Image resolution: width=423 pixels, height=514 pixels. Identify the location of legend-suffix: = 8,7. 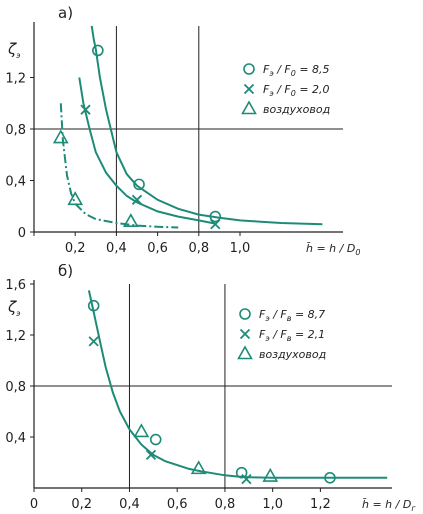
(308, 314).